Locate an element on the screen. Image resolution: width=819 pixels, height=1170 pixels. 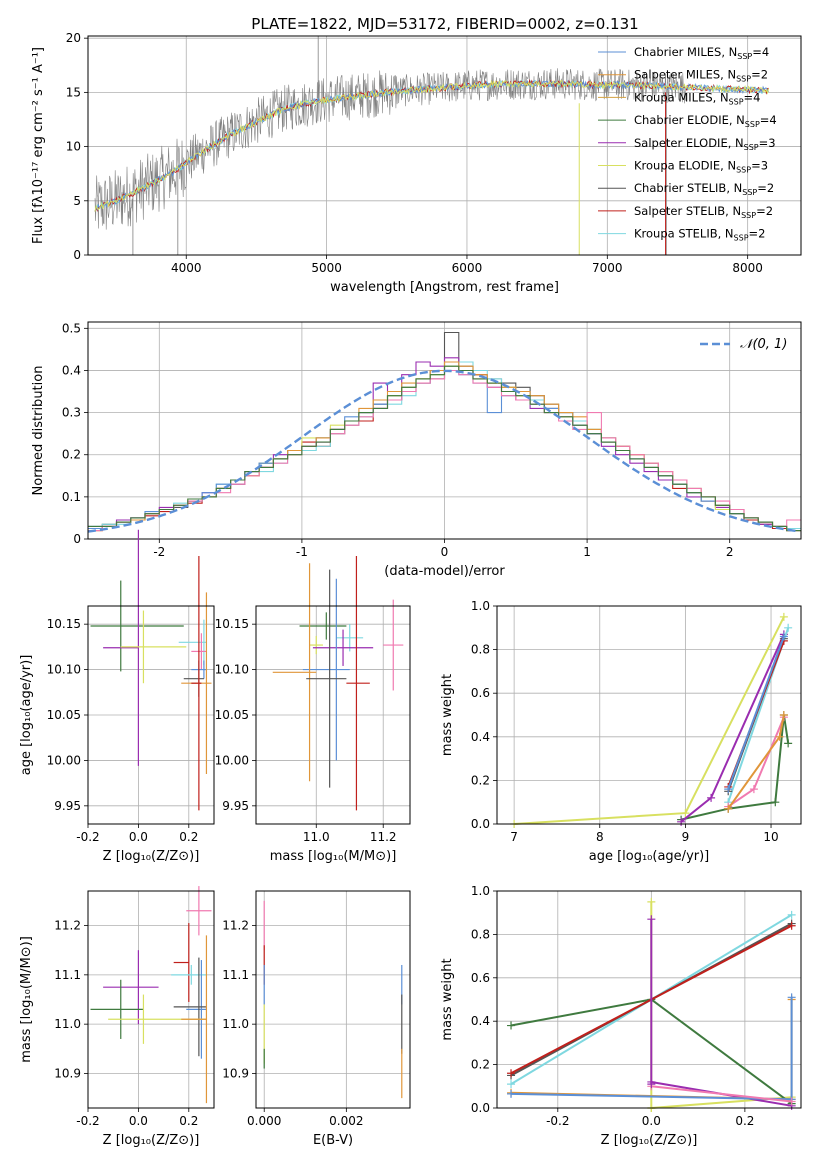
x-tick-label: 11.0 is located at coordinates (316, 837).